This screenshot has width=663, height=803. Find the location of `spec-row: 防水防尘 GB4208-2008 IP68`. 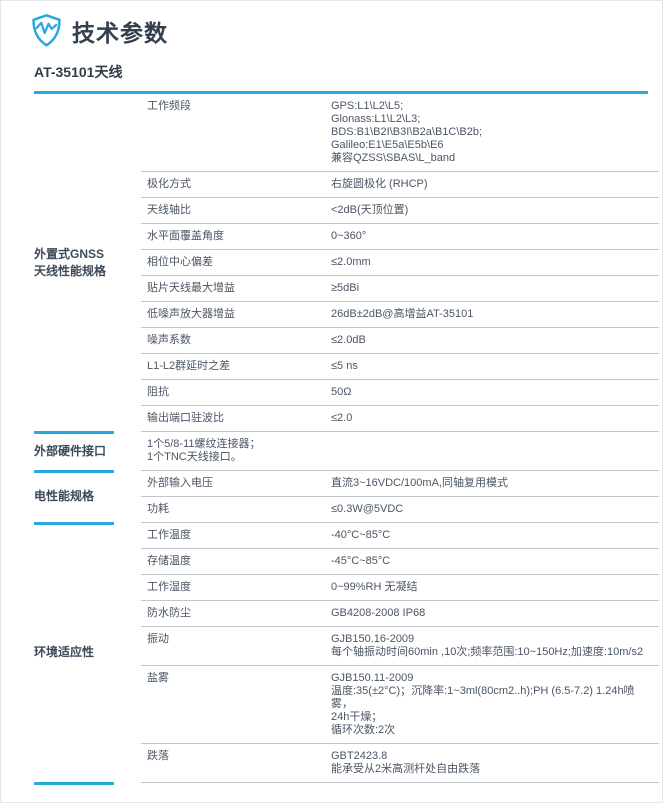

spec-row: 防水防尘 GB4208-2008 IP68 is located at coordinates (400, 614).